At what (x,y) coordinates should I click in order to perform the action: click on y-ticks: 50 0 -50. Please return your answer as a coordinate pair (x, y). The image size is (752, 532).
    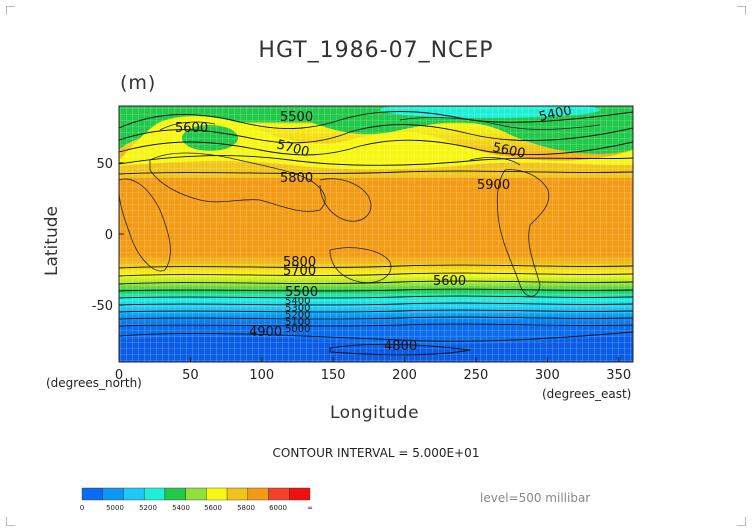
    Looking at the image, I should click on (108, 235).